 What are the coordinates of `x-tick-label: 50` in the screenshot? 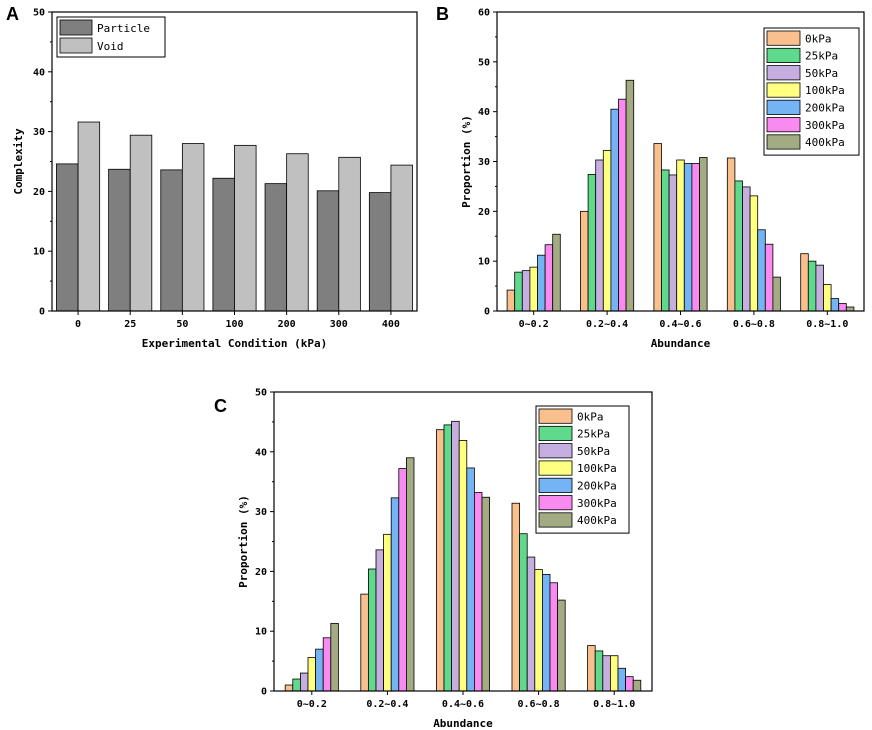 It's located at (182, 324).